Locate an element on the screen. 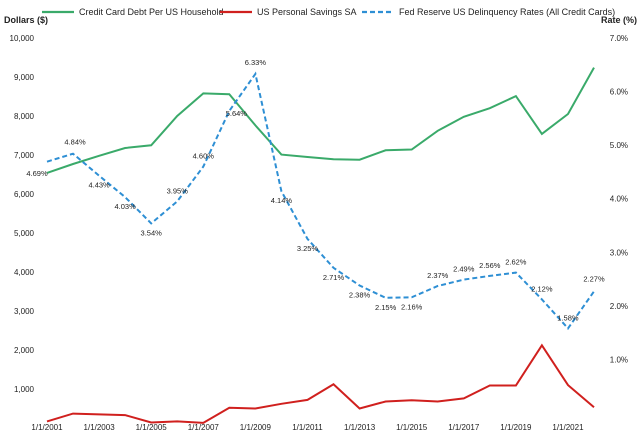 Image resolution: width=640 pixels, height=439 pixels. data-label-delinquency: 4.14% is located at coordinates (282, 200).